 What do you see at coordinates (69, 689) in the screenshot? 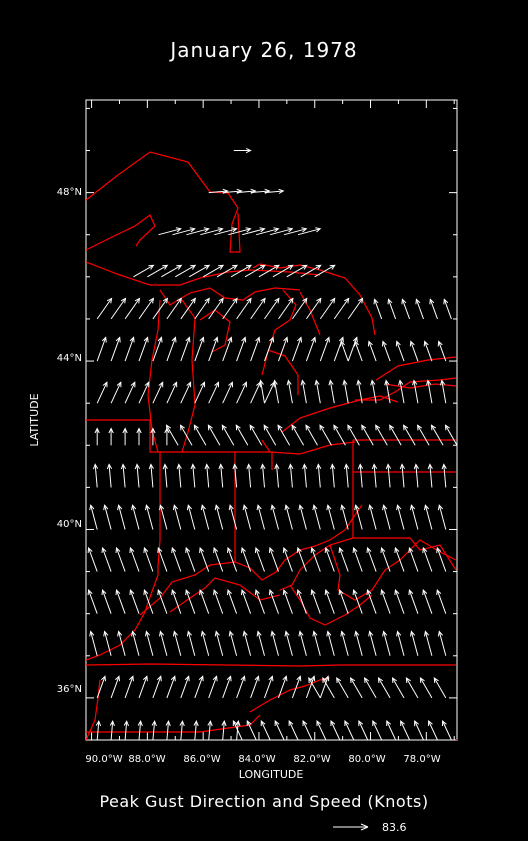
I see `y-tick-label: 36°N` at bounding box center [69, 689].